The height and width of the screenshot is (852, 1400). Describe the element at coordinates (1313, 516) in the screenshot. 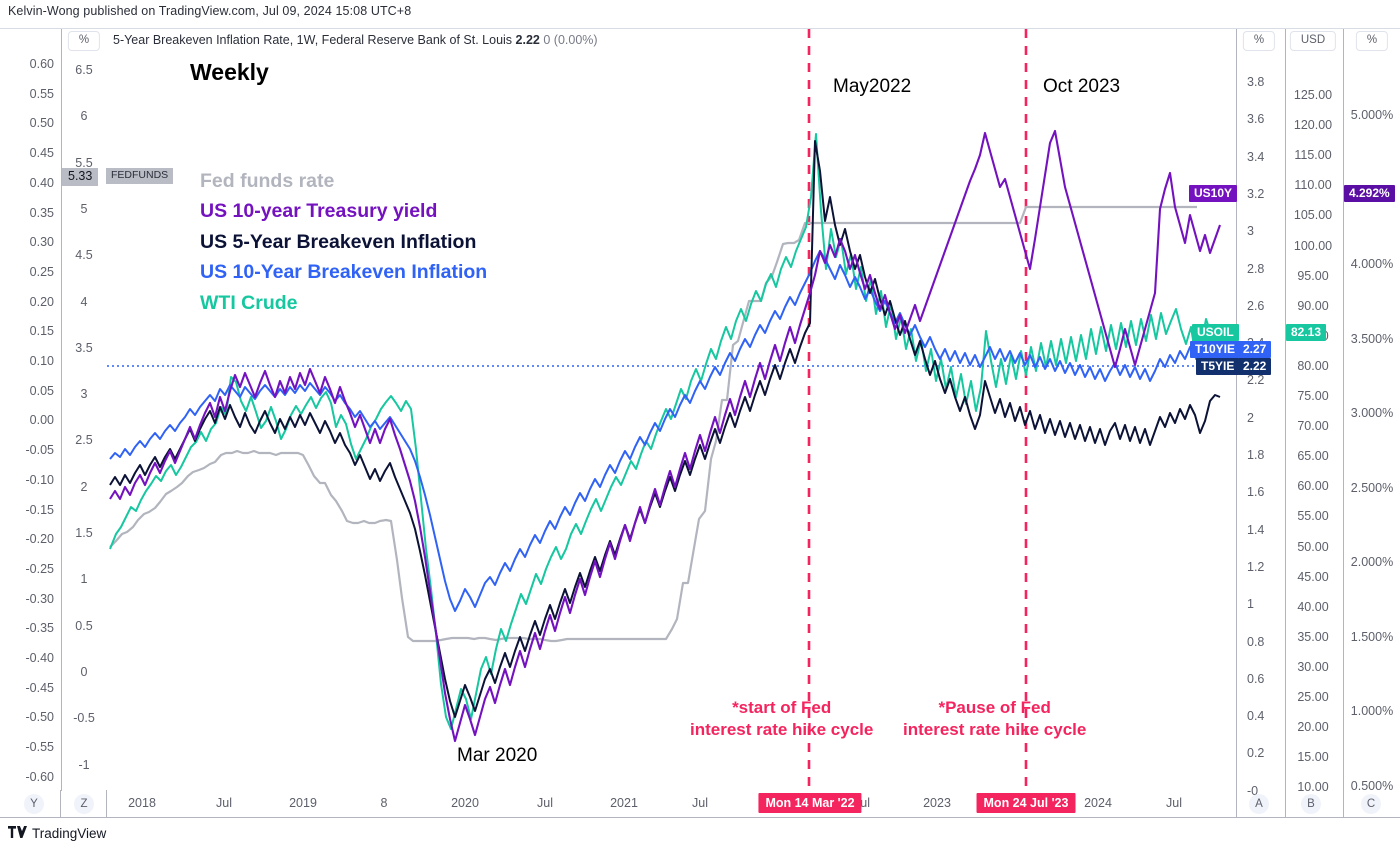

I see `tick-rightb-14: 55.00` at that location.